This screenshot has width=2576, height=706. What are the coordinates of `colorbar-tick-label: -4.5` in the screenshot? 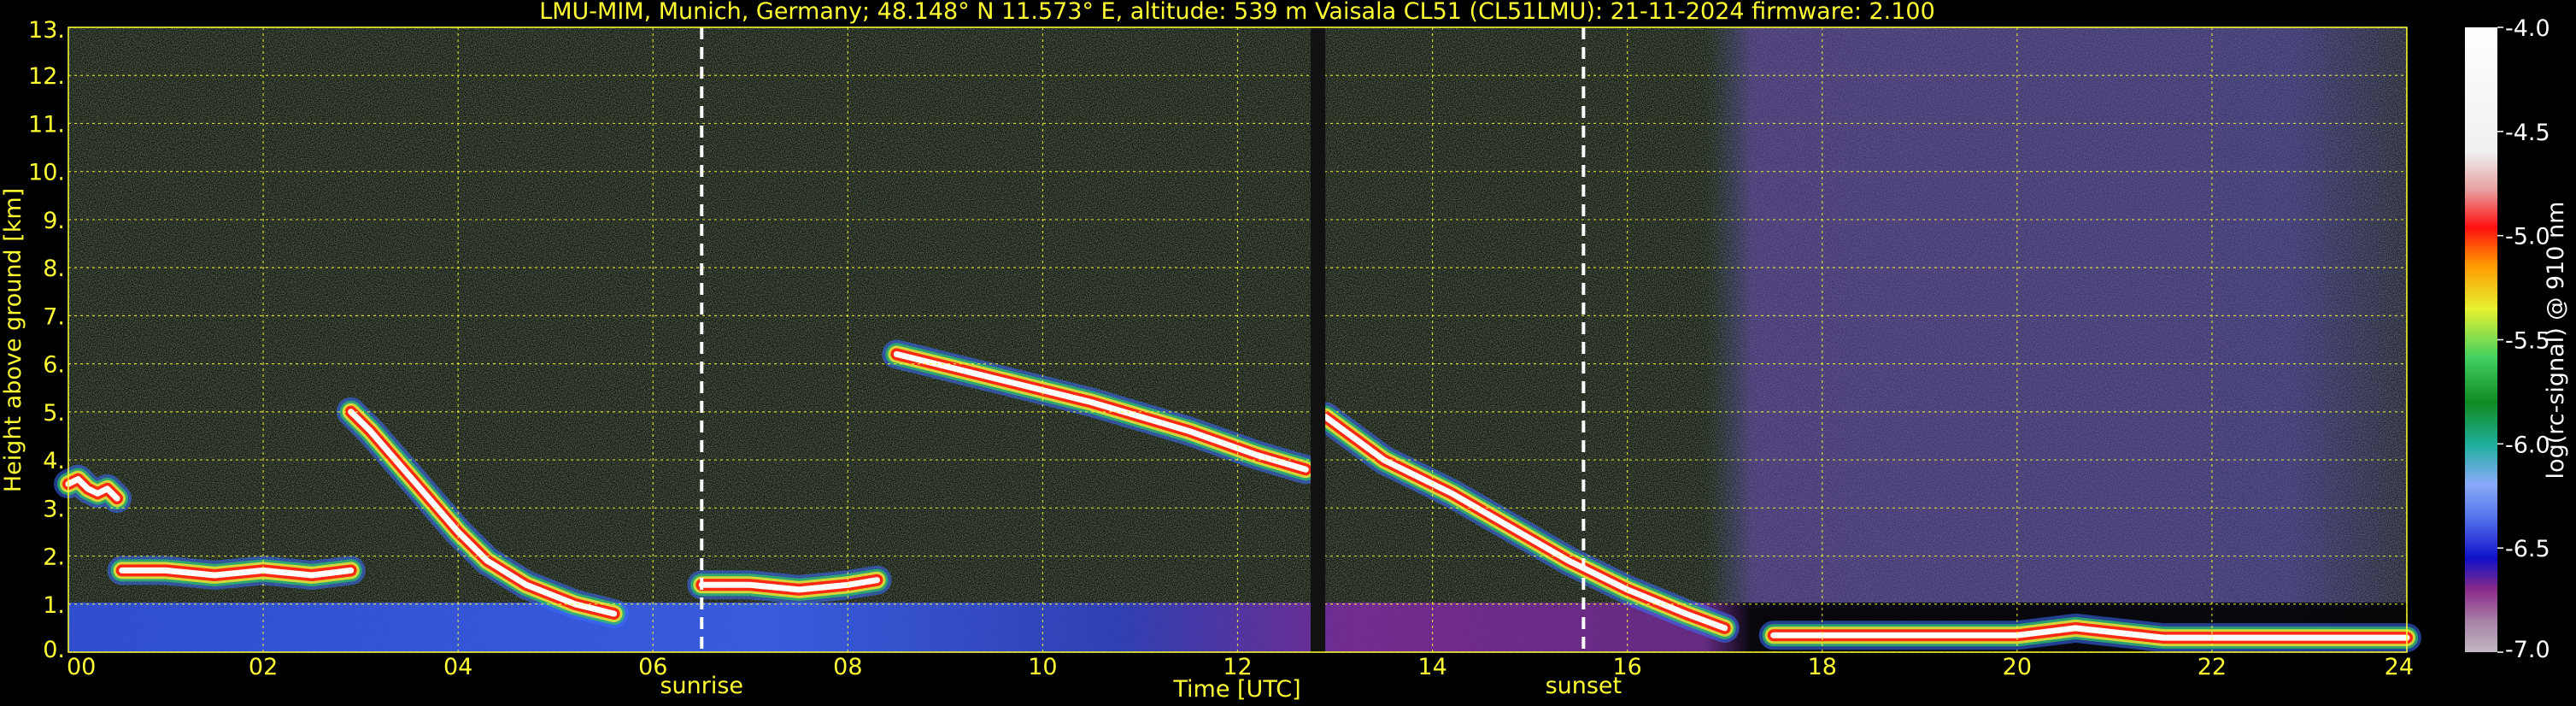 It's located at (2527, 133).